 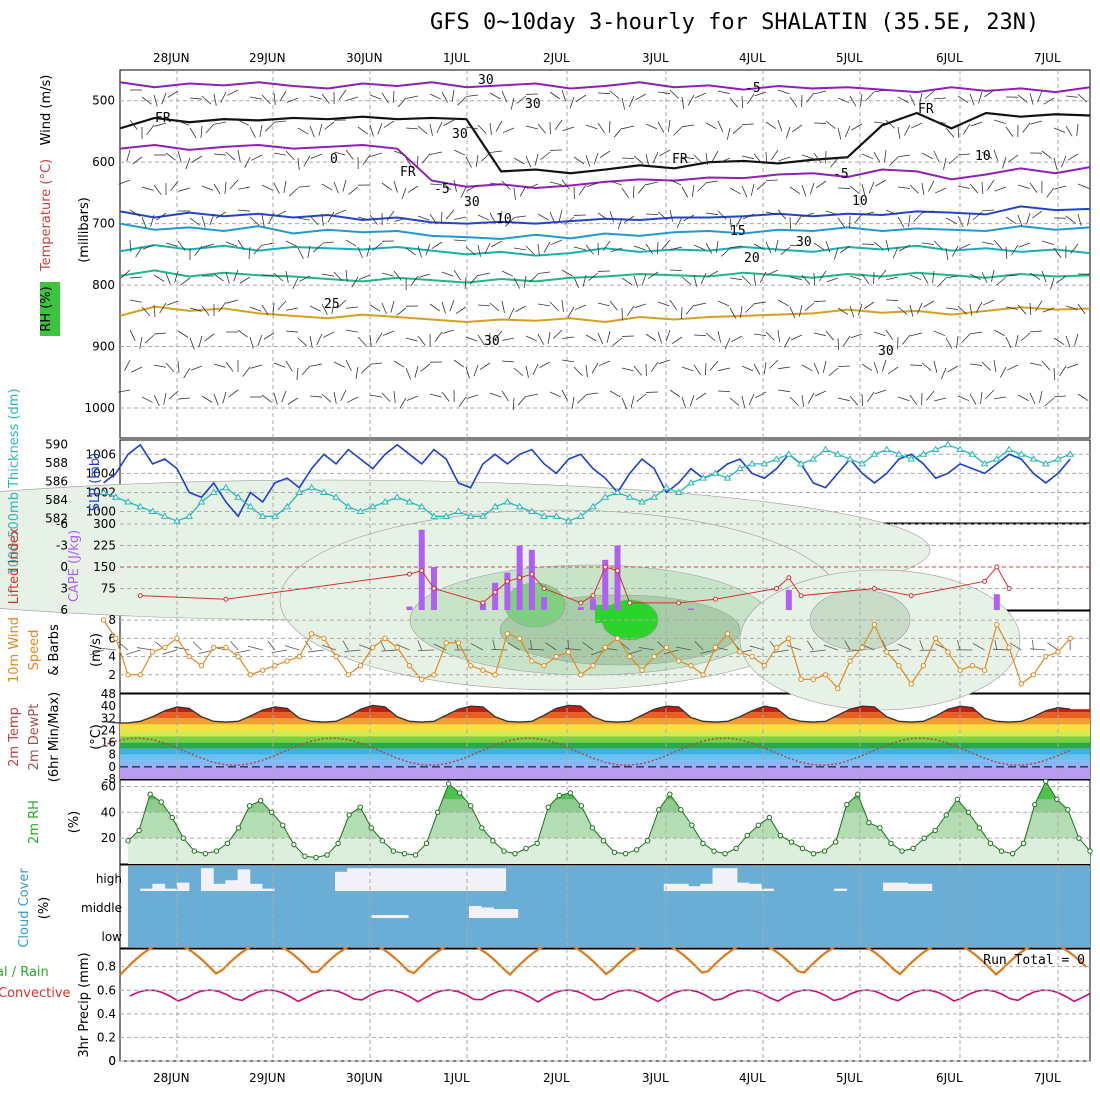 What do you see at coordinates (104, 567) in the screenshot?
I see `cape-tick: 150` at bounding box center [104, 567].